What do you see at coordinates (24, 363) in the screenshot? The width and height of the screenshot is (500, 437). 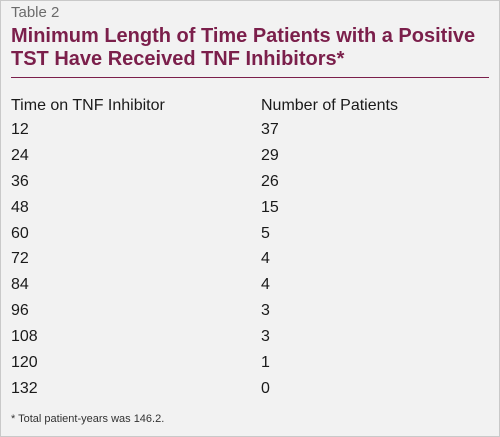 I see `time-cell: 120` at bounding box center [24, 363].